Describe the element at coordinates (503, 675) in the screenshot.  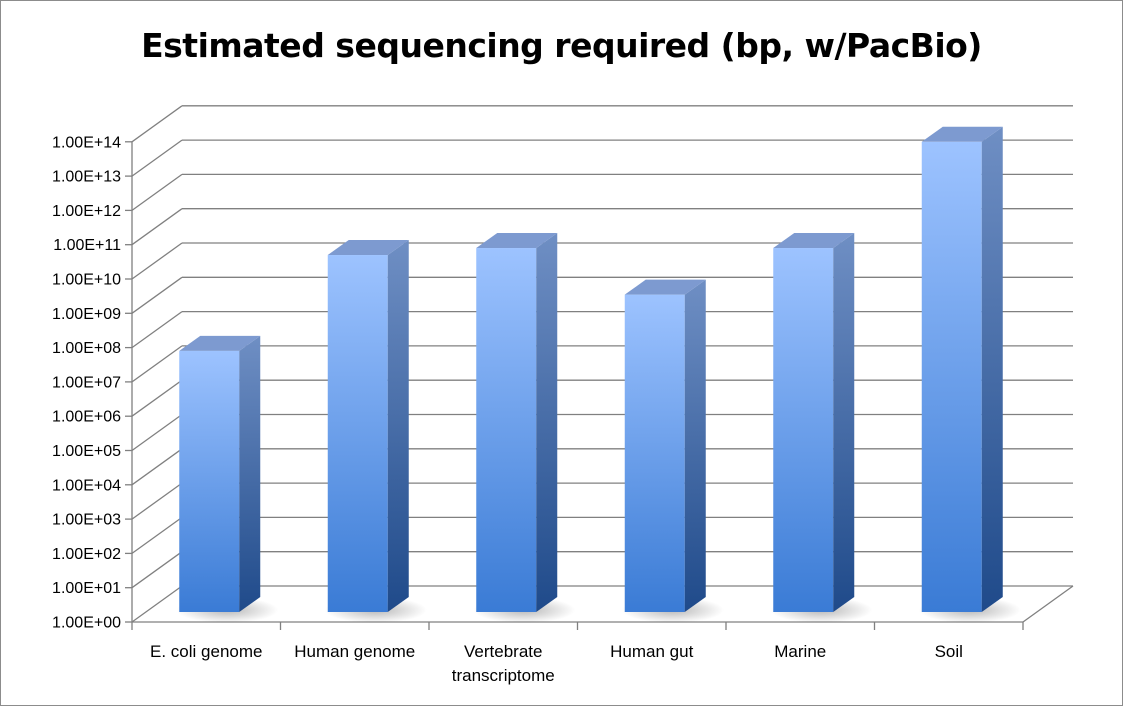
I see `x-category-label: transcriptome` at that location.